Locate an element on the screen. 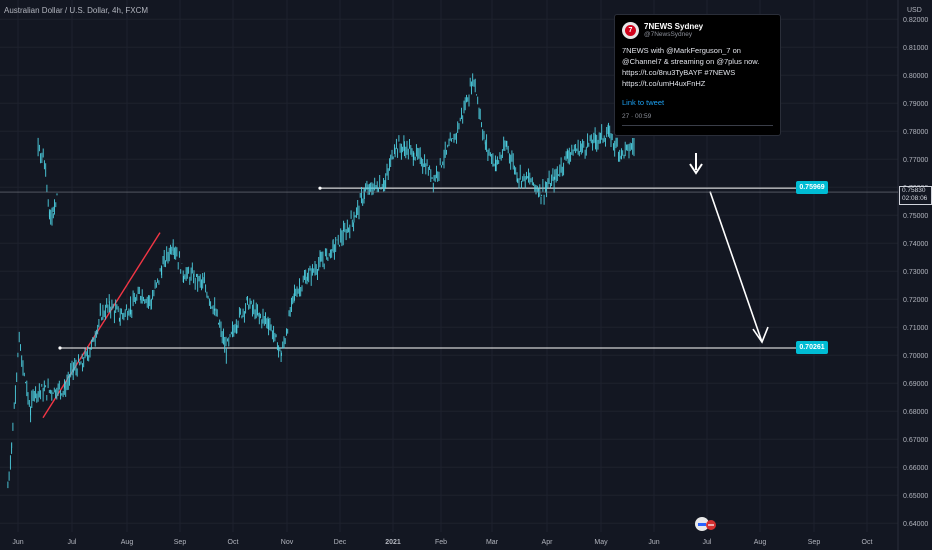 This screenshot has width=932, height=550. projection-arrow-head is located at coordinates (760, 335).